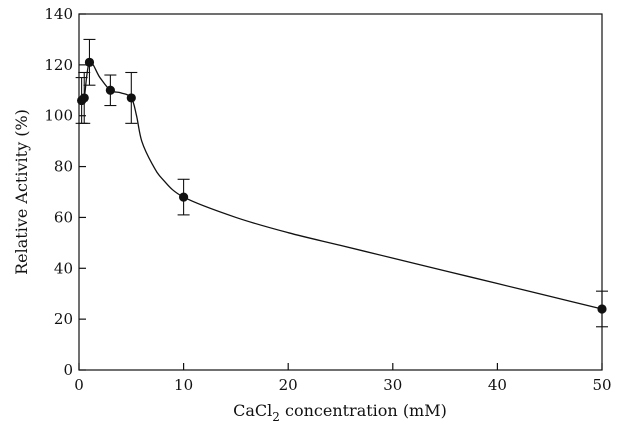 This screenshot has height=426, width=619. Describe the element at coordinates (63, 319) in the screenshot. I see `y-tick-label: 20` at that location.